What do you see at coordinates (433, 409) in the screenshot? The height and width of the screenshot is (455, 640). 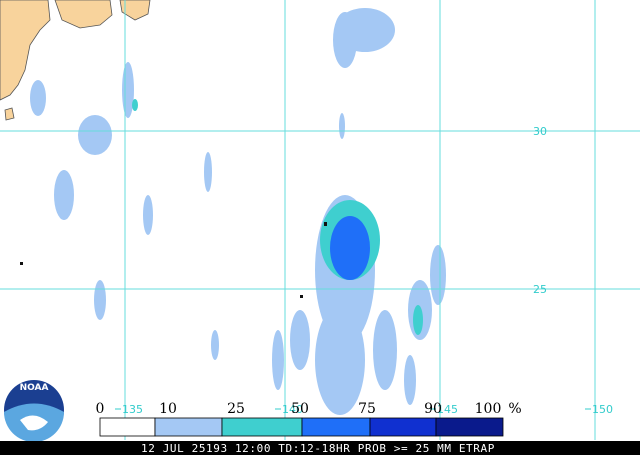 I see `legend-label: 90` at bounding box center [433, 409].